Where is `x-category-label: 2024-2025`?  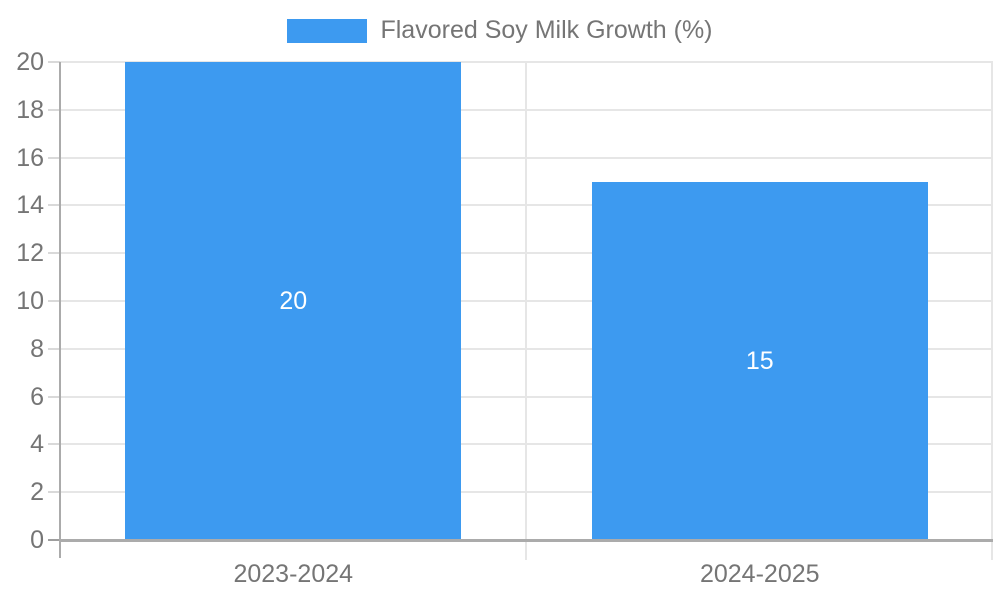 x-category-label: 2024-2025 is located at coordinates (759, 574).